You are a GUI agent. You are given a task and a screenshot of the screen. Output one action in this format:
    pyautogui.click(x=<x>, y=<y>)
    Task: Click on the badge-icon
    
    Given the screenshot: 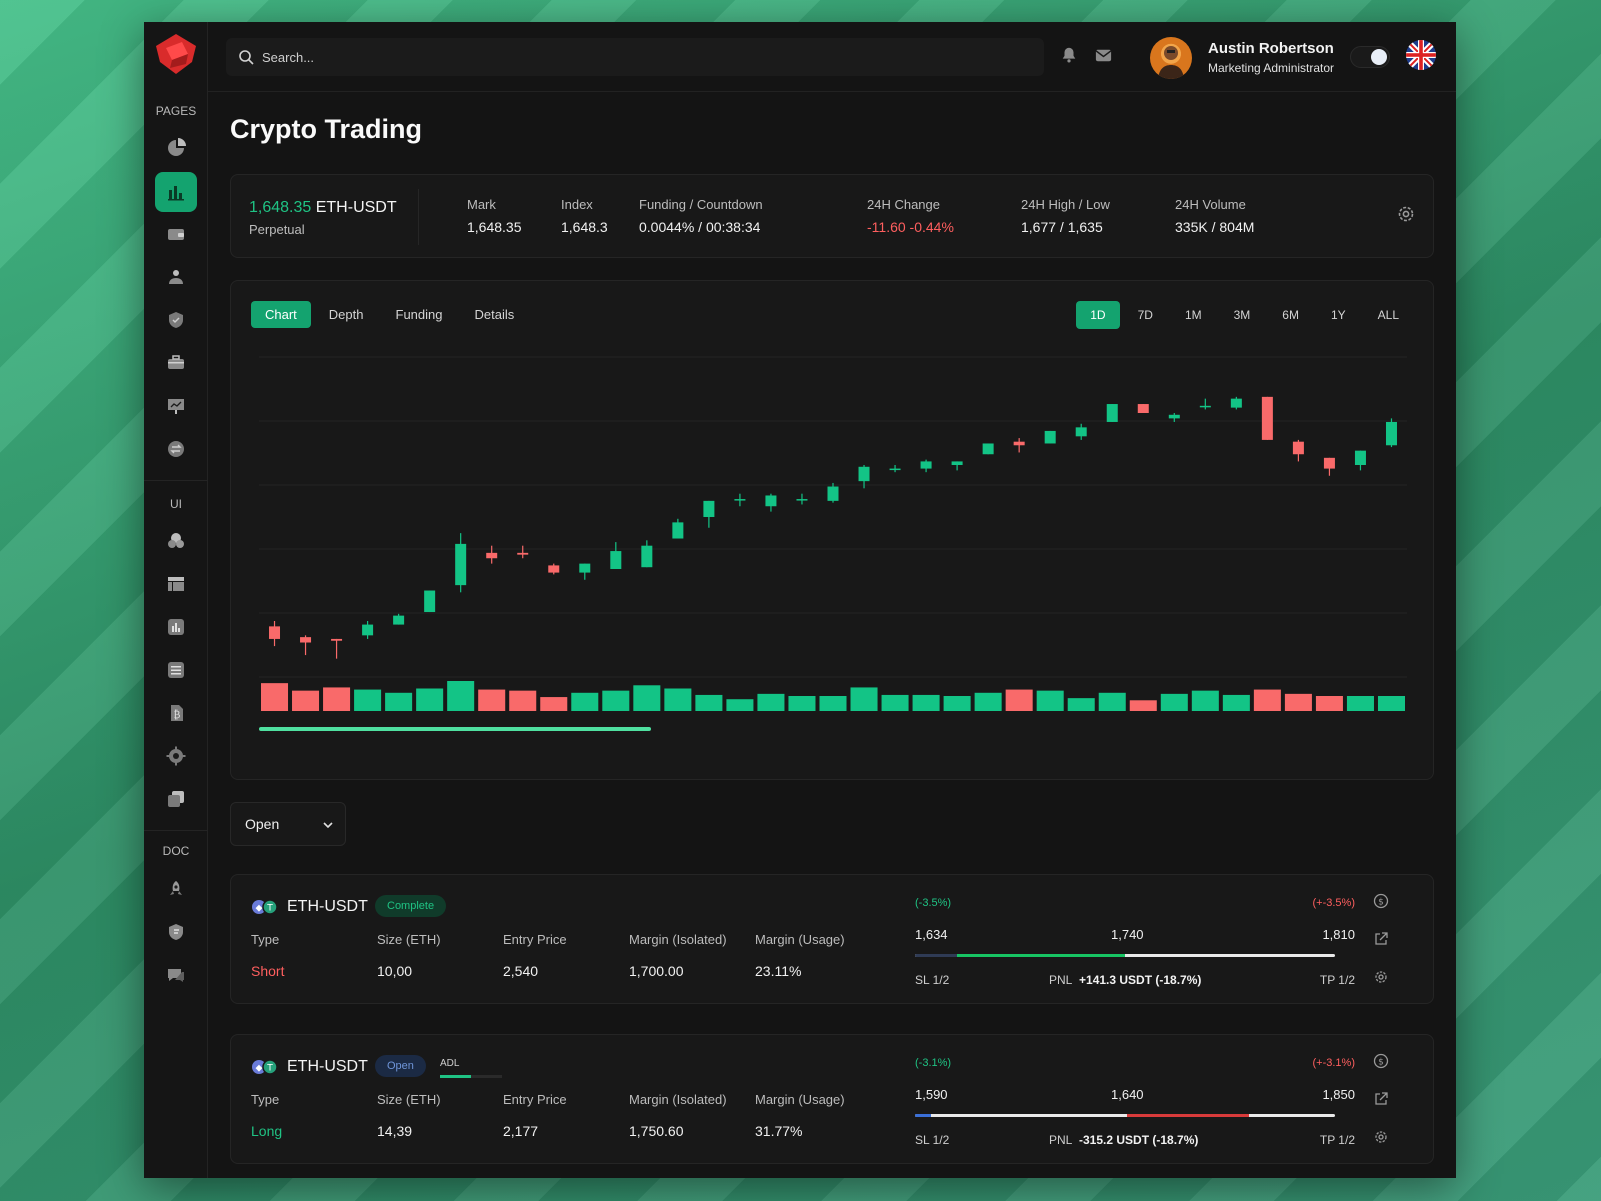 What is the action you would take?
    pyautogui.click(x=176, y=932)
    